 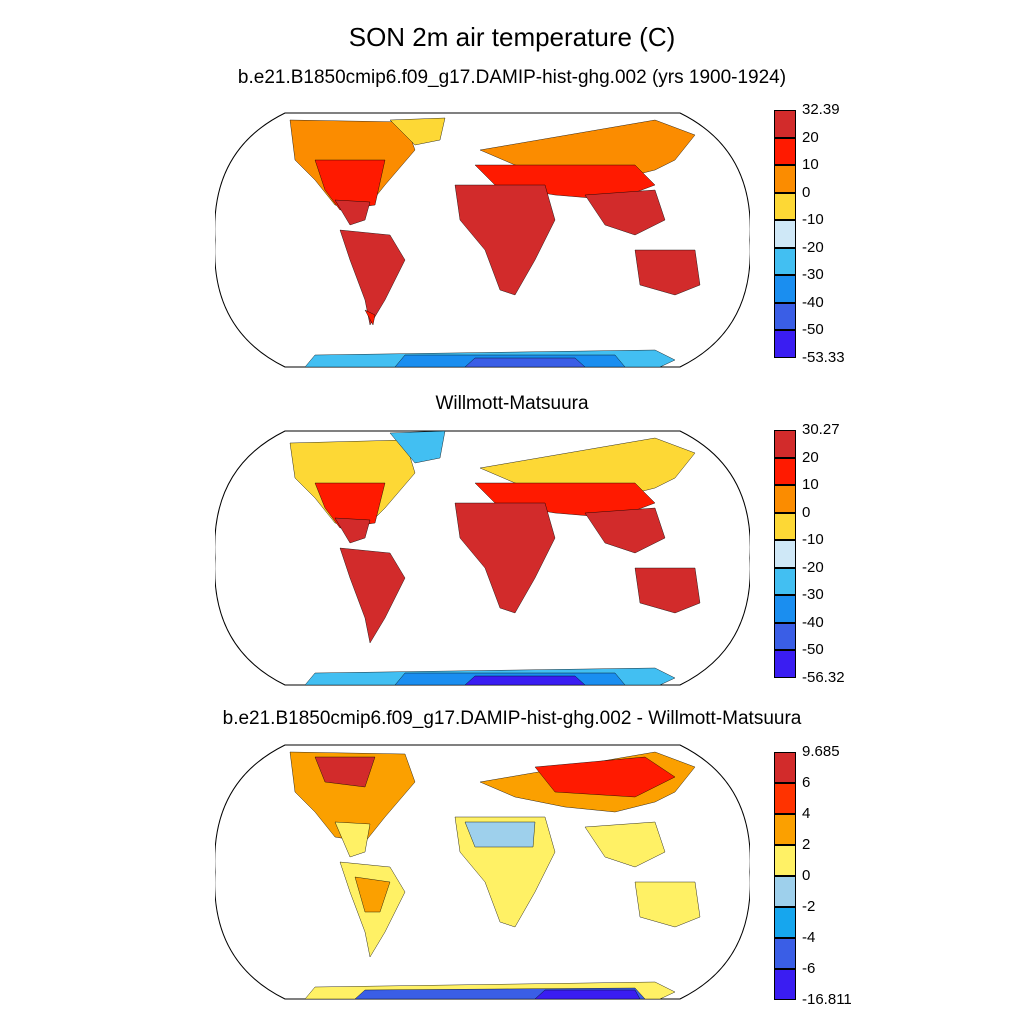 I want to click on panel-1-map-svg, so click(x=482, y=240).